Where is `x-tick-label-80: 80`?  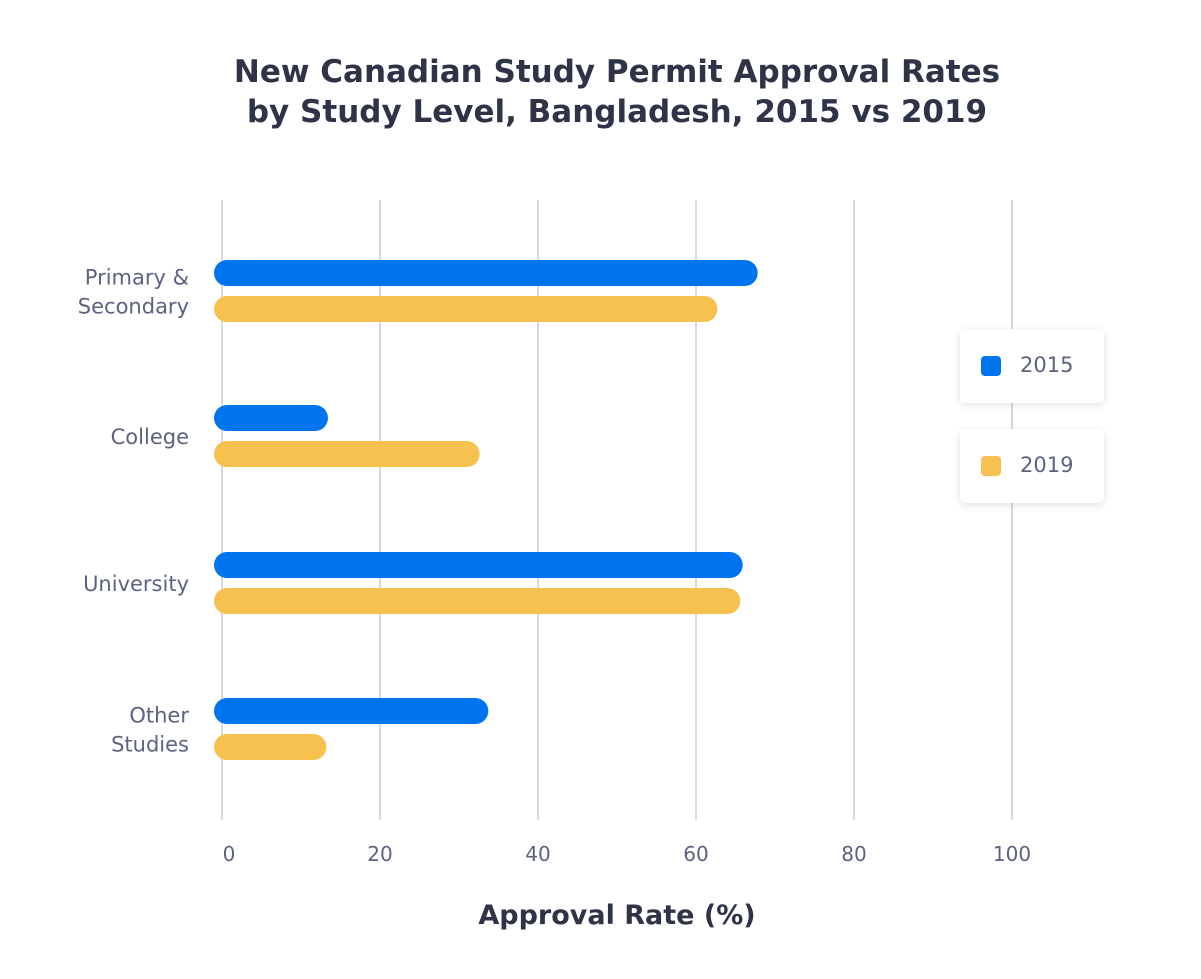 x-tick-label-80: 80 is located at coordinates (853, 854).